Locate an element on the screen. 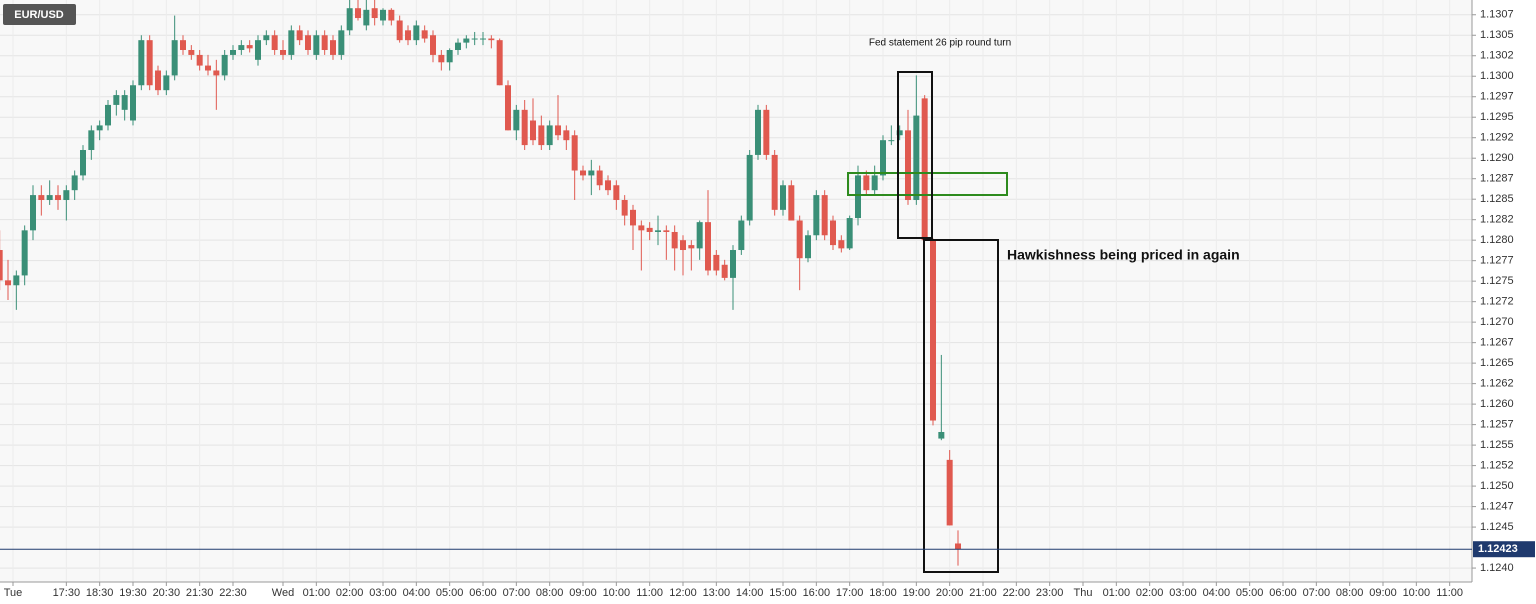 This screenshot has height=604, width=1536. x-tick-label: 22:30 is located at coordinates (233, 593).